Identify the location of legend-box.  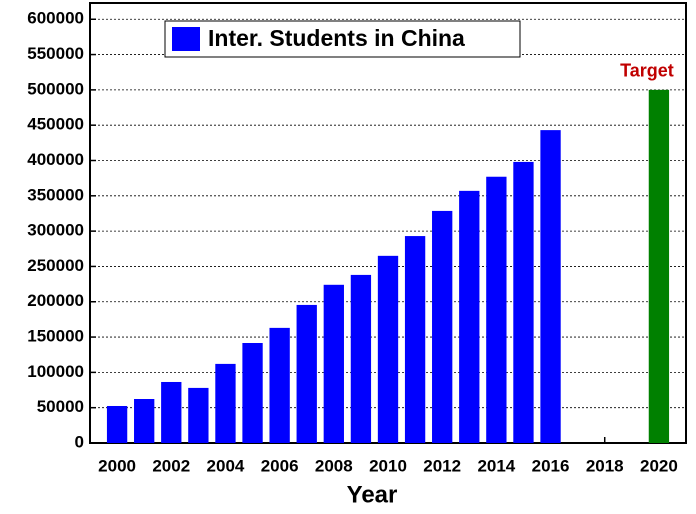
(342, 39).